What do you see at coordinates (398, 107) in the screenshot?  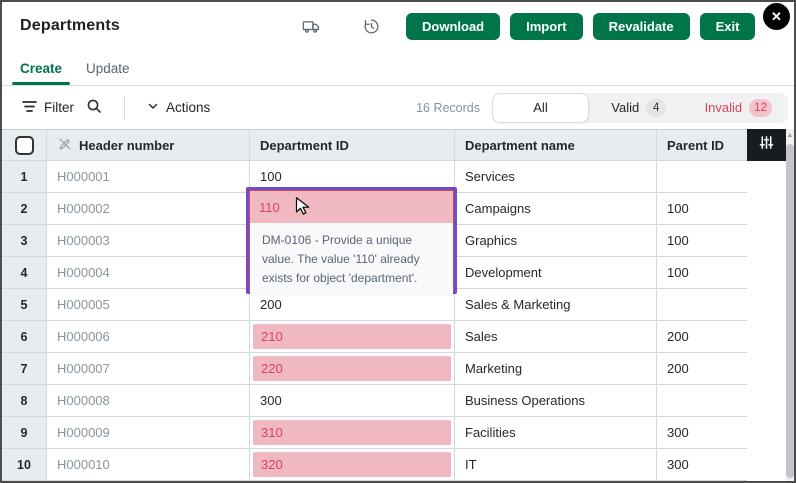 I see `toolbar: Filter Actions 16 Records` at bounding box center [398, 107].